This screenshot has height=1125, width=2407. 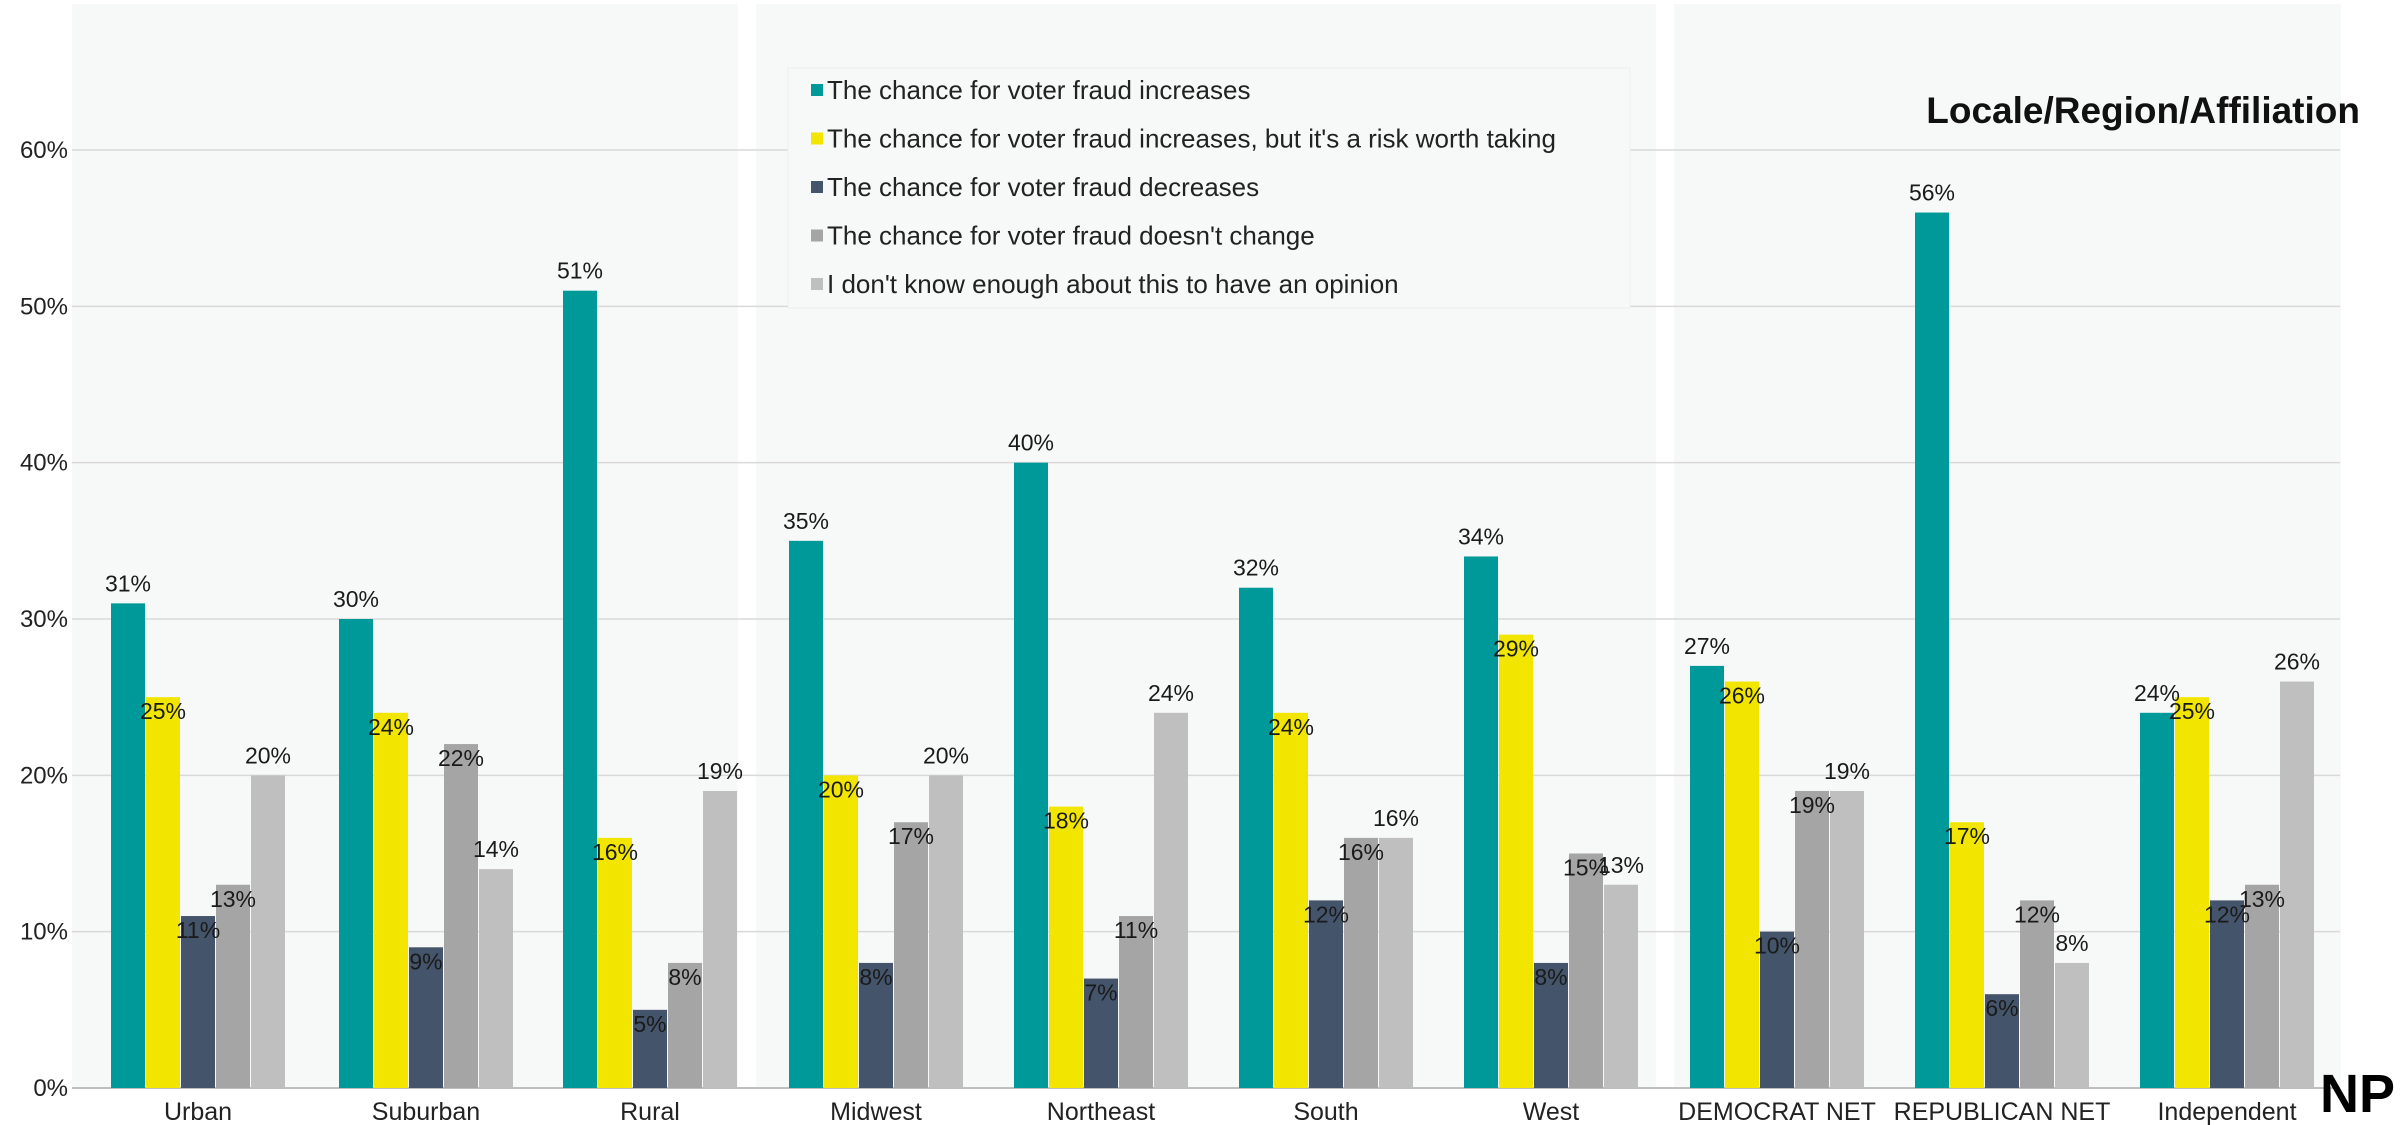 What do you see at coordinates (911, 836) in the screenshot?
I see `data-label: 17%` at bounding box center [911, 836].